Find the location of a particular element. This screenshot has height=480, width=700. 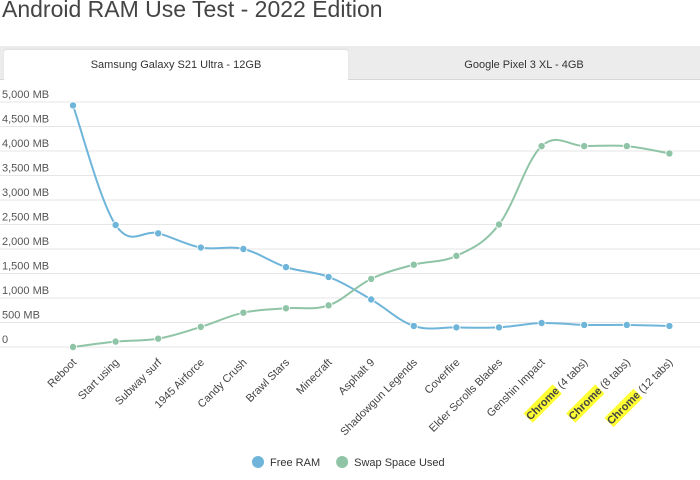

tab-google-pixel-3-xl: Google Pixel 3 XL - 4GB is located at coordinates (524, 65).